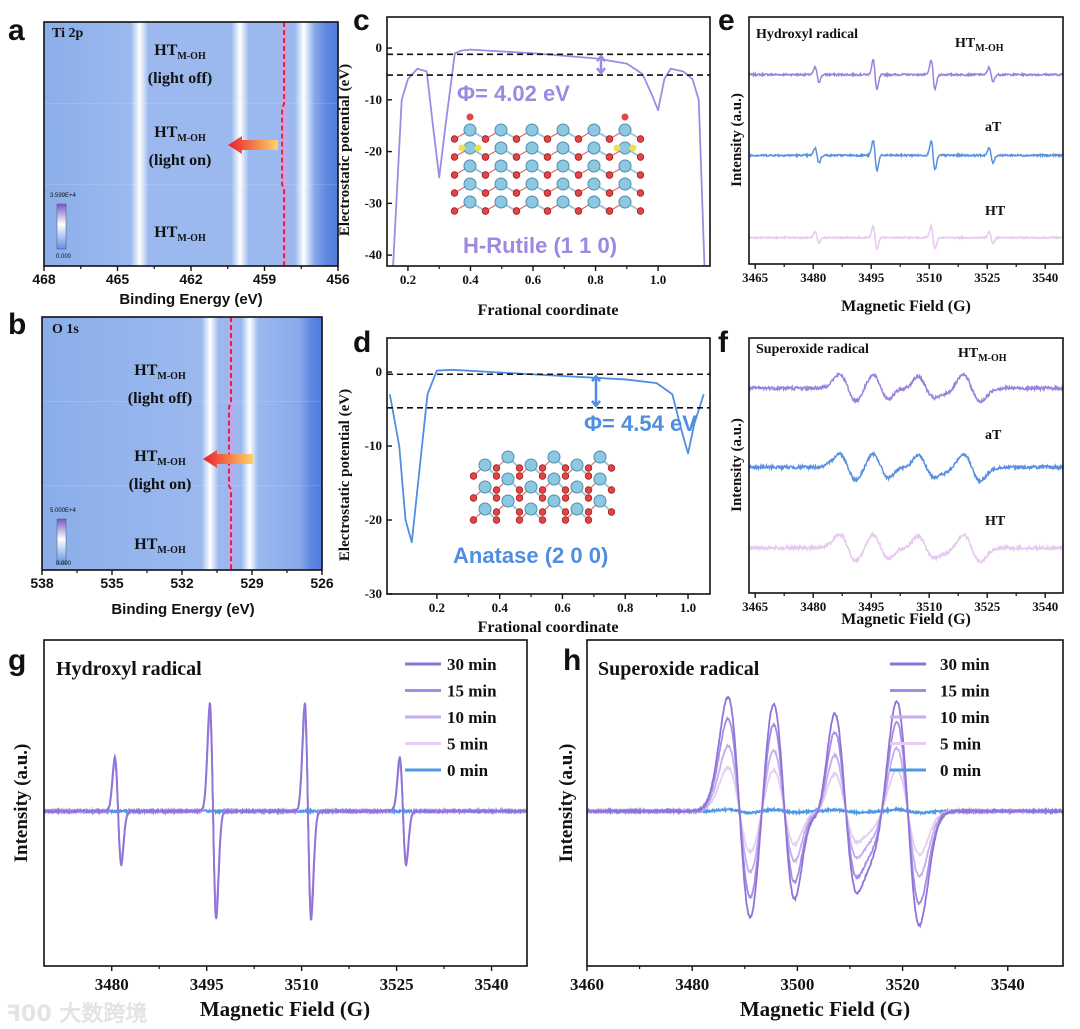  I want to click on x-tick-label: 462, so click(191, 279).